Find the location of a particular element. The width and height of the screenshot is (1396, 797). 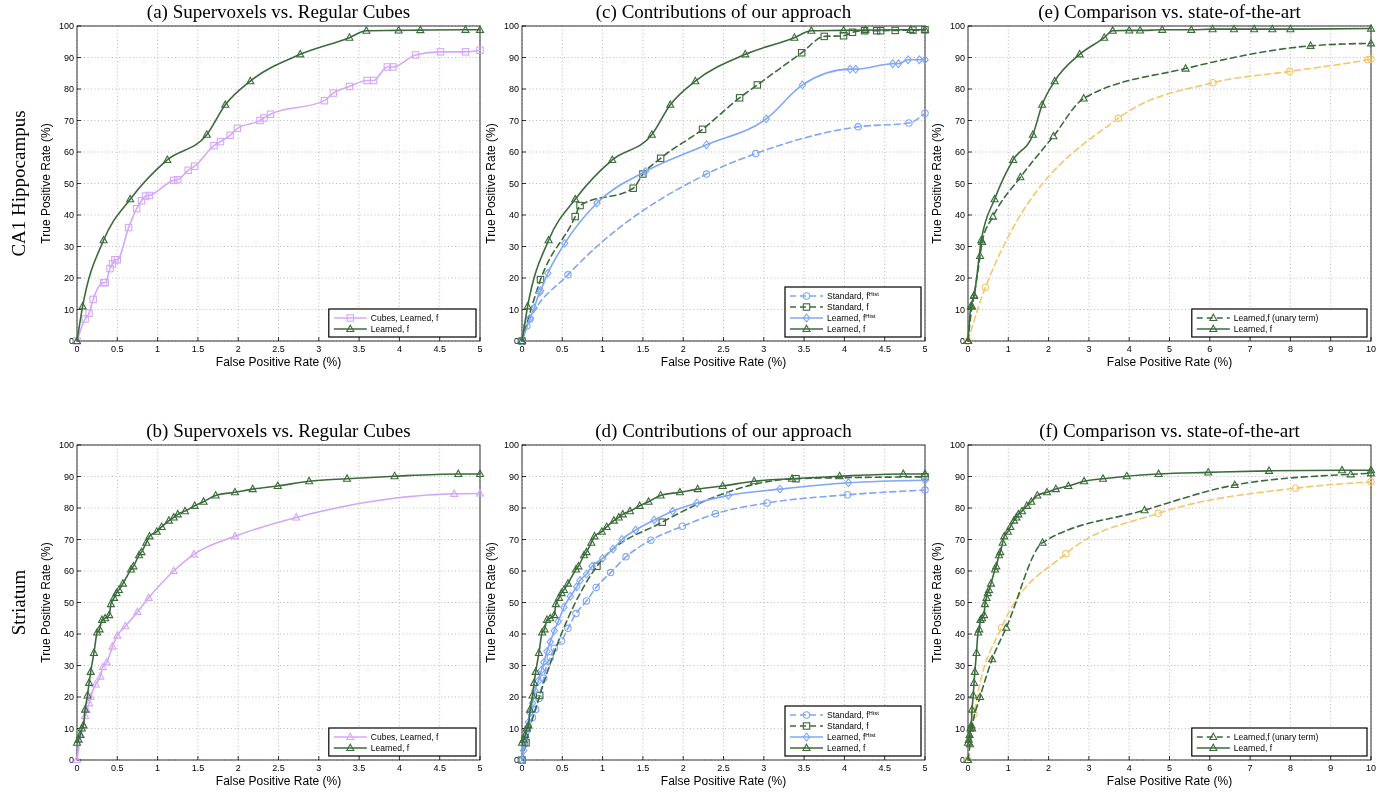

legend-label: Learned, f$^{Hist}$ is located at coordinates (851, 737).